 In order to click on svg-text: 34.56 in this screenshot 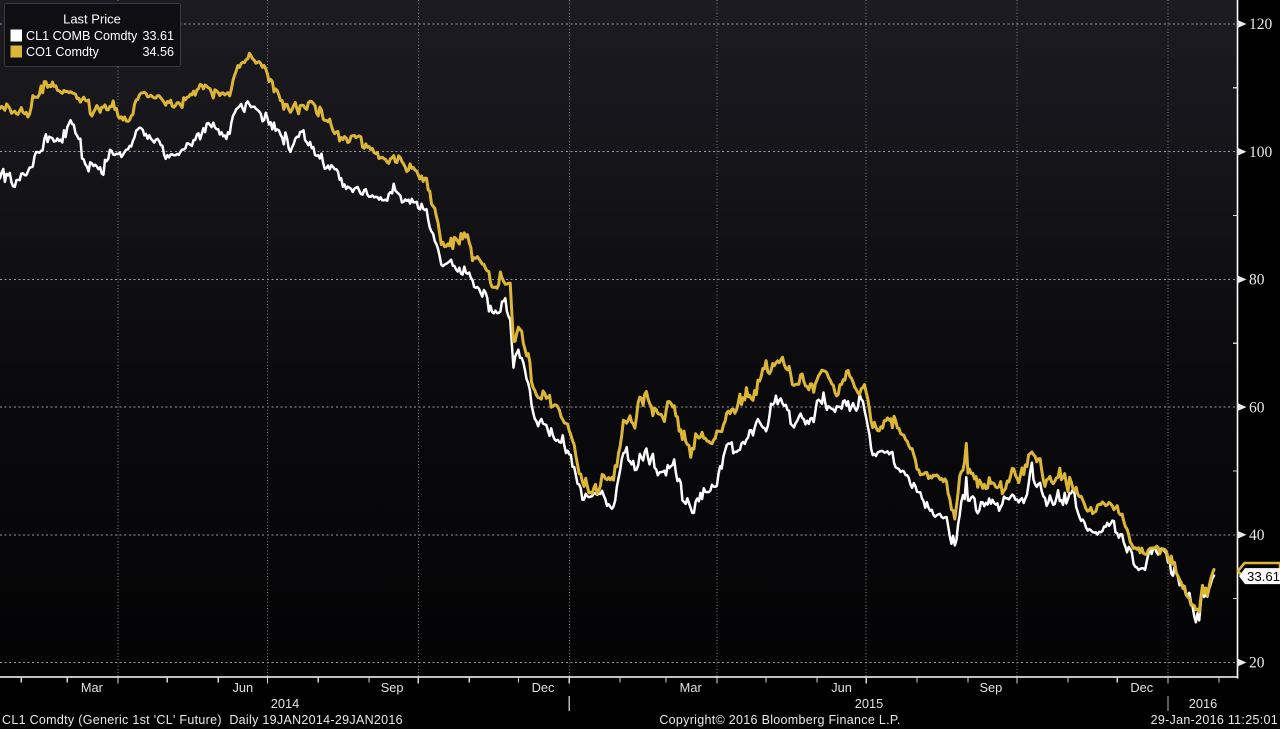, I will do `click(158, 52)`.